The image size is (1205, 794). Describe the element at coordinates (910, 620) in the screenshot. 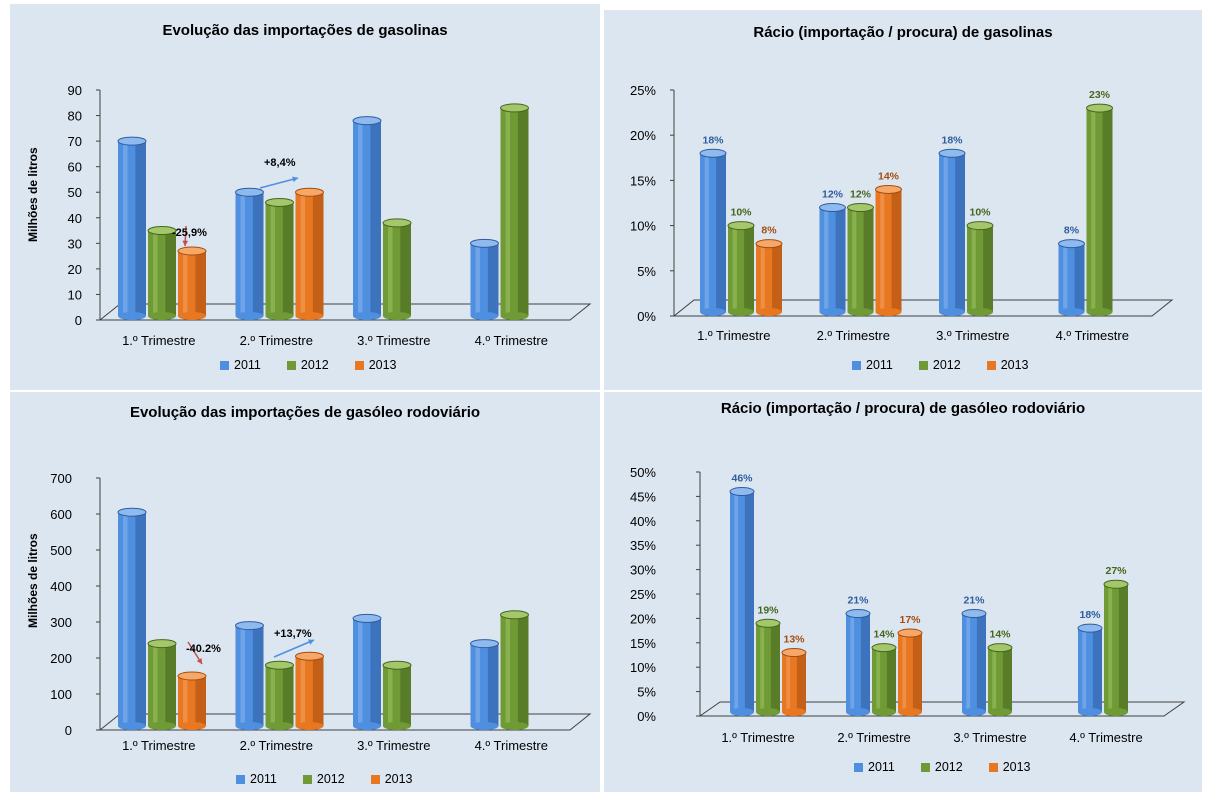

I see `data-label: 17%` at that location.